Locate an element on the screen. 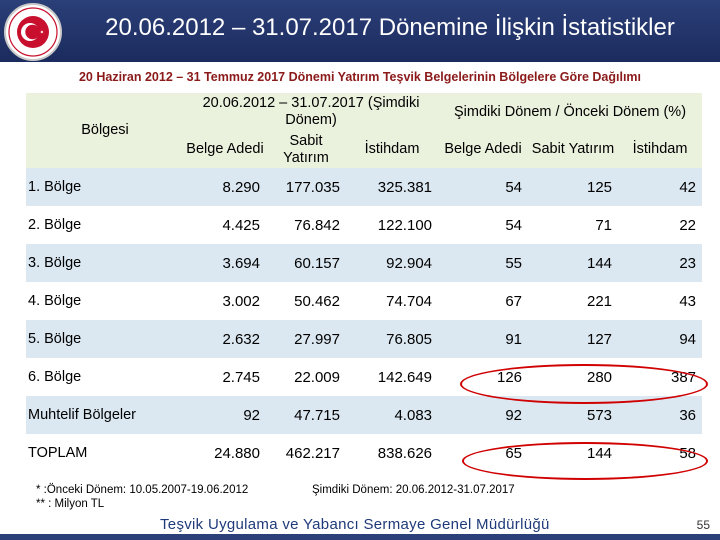  col-p-belge-header: Belge Adedi is located at coordinates (483, 149).